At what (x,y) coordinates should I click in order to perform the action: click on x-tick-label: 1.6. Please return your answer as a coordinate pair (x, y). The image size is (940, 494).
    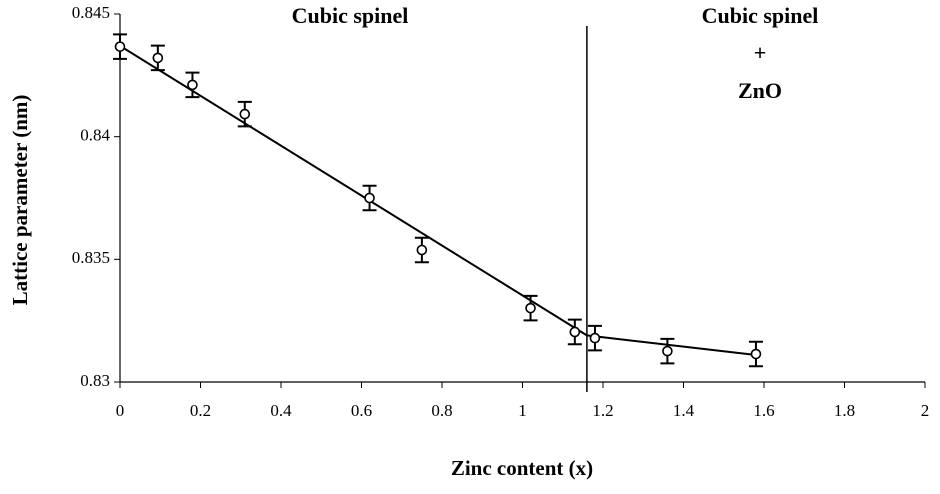
    Looking at the image, I should click on (763, 410).